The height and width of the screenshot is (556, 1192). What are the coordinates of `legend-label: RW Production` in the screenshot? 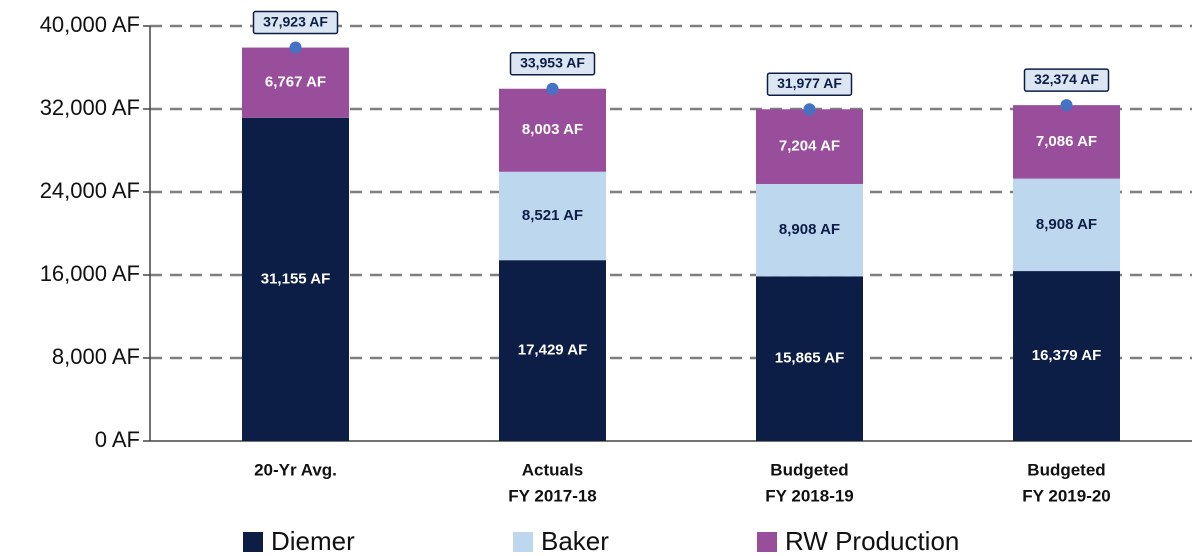 It's located at (872, 541).